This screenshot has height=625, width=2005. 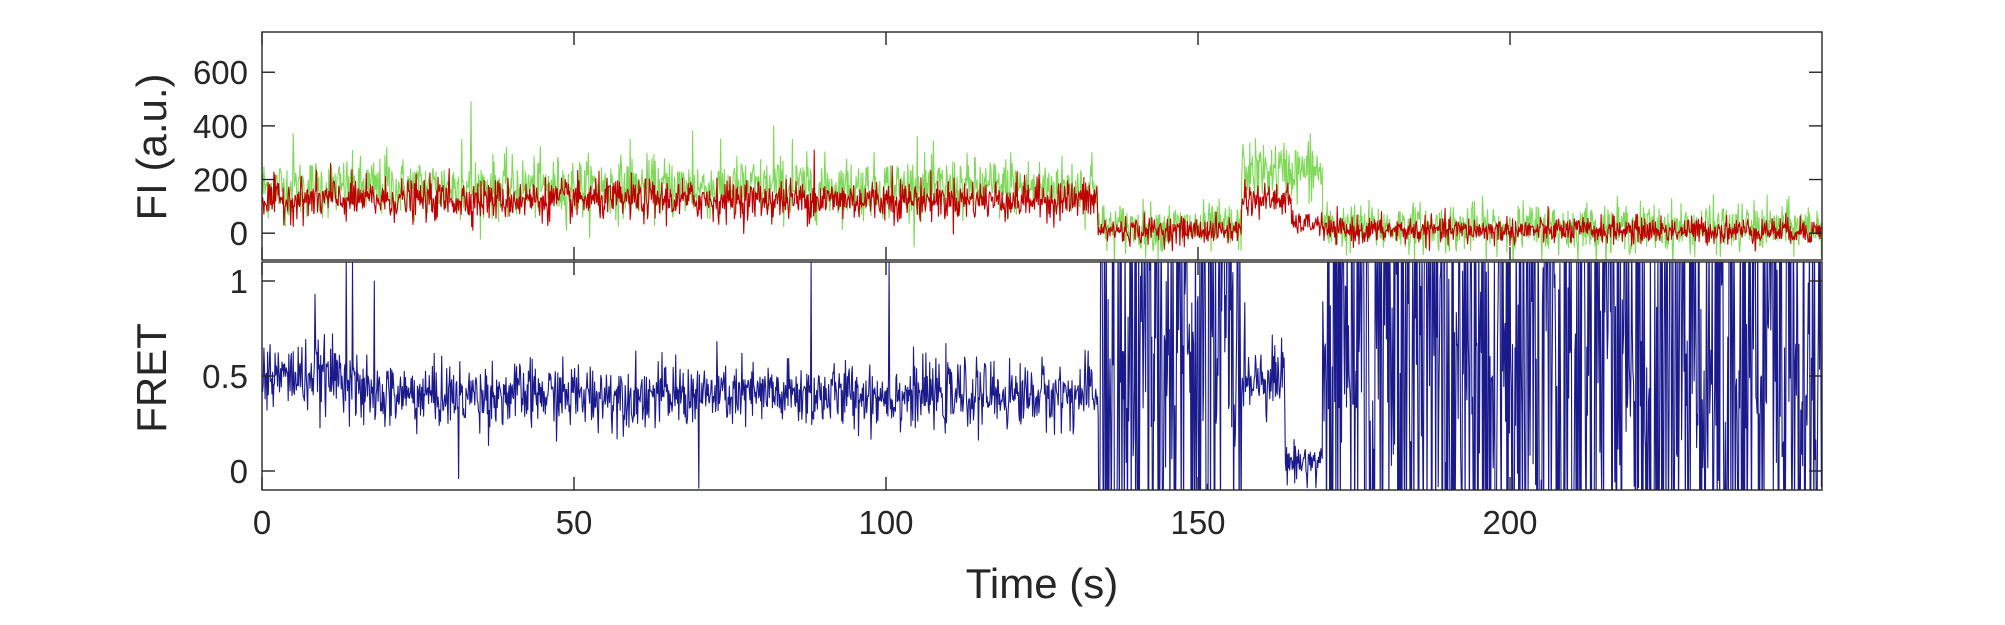 I want to click on x-tick-label: 200, so click(x=1509, y=522).